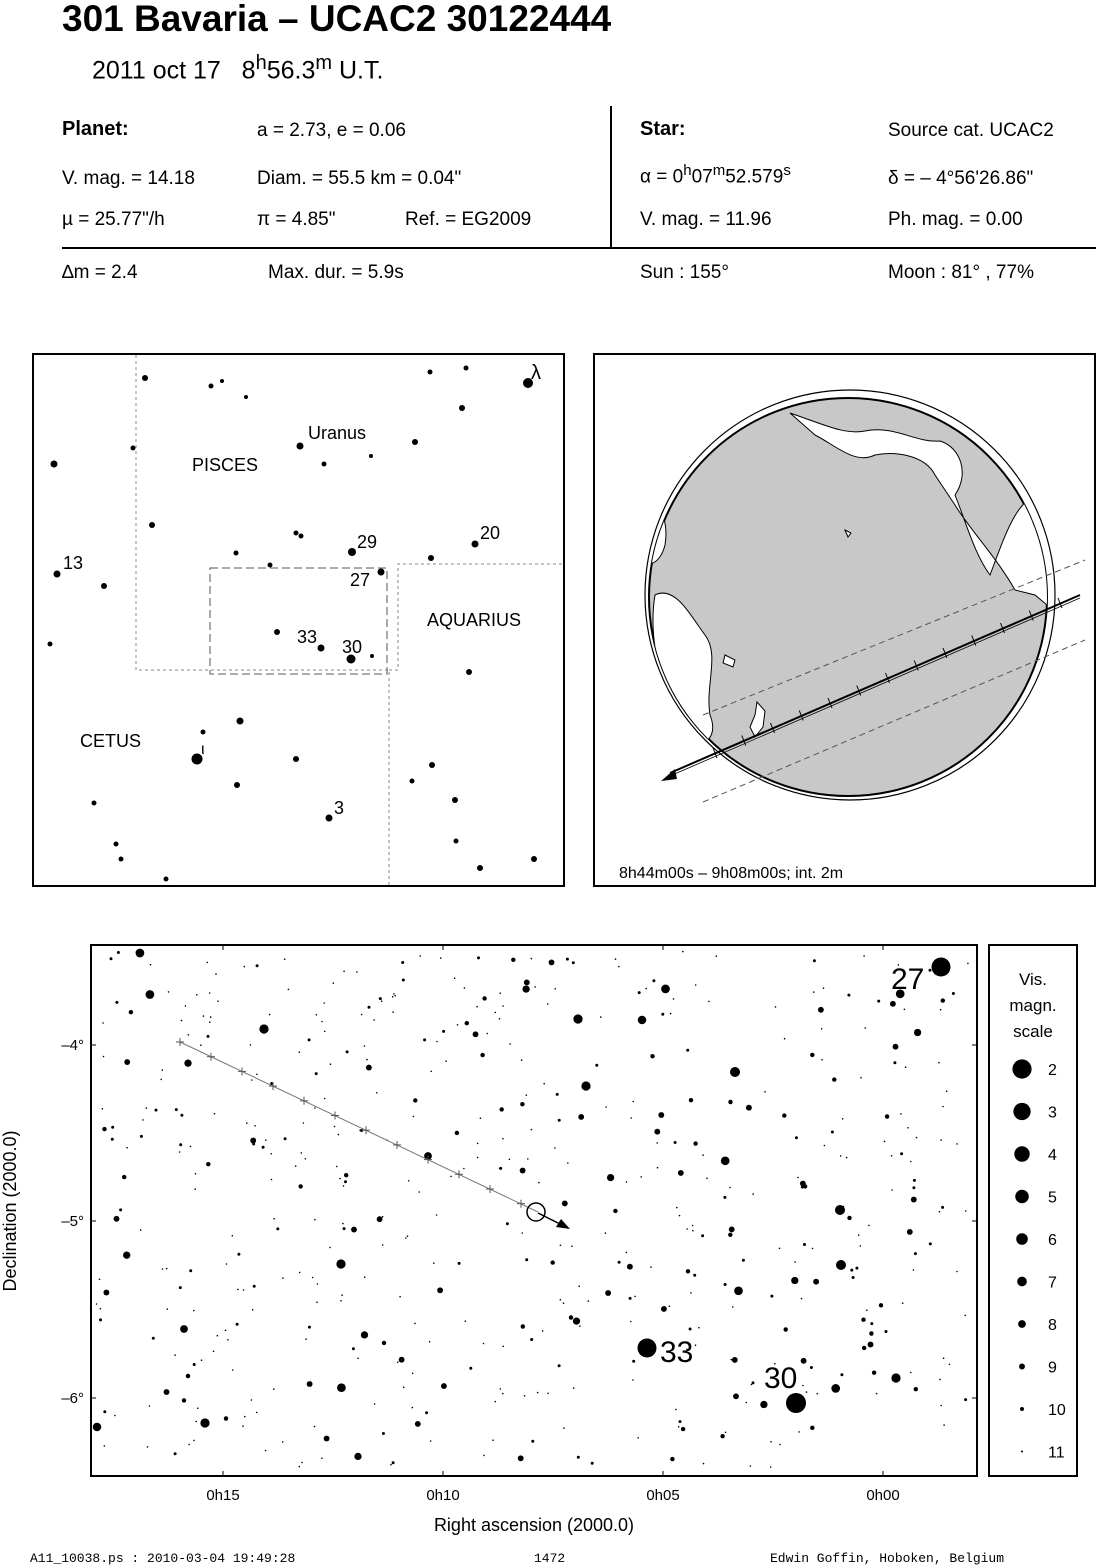 This screenshot has width=1096, height=1568. Describe the element at coordinates (550, 1219) in the screenshot. I see `track-arrow-line` at that location.